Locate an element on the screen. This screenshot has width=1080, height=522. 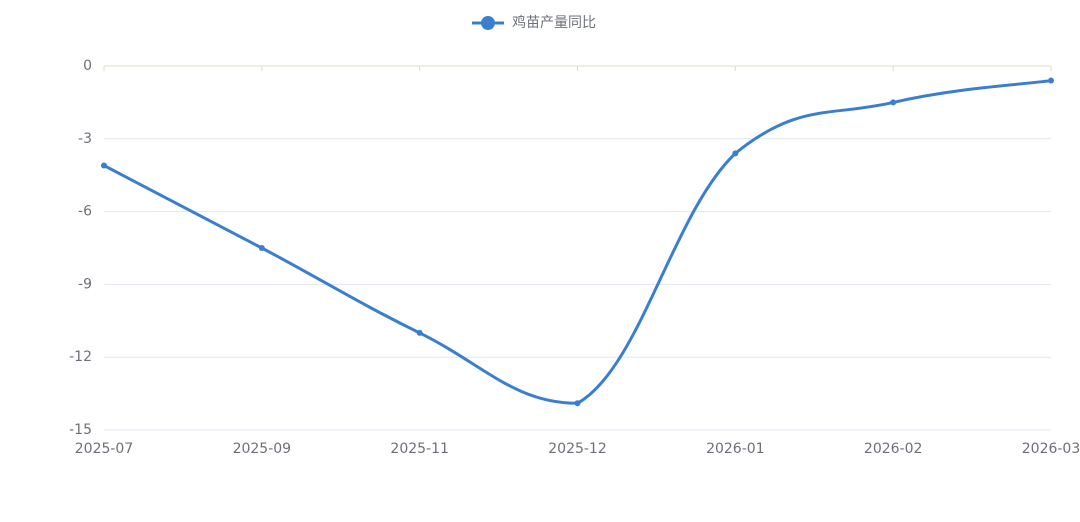
y-tick-label: -9 is located at coordinates (85, 284).